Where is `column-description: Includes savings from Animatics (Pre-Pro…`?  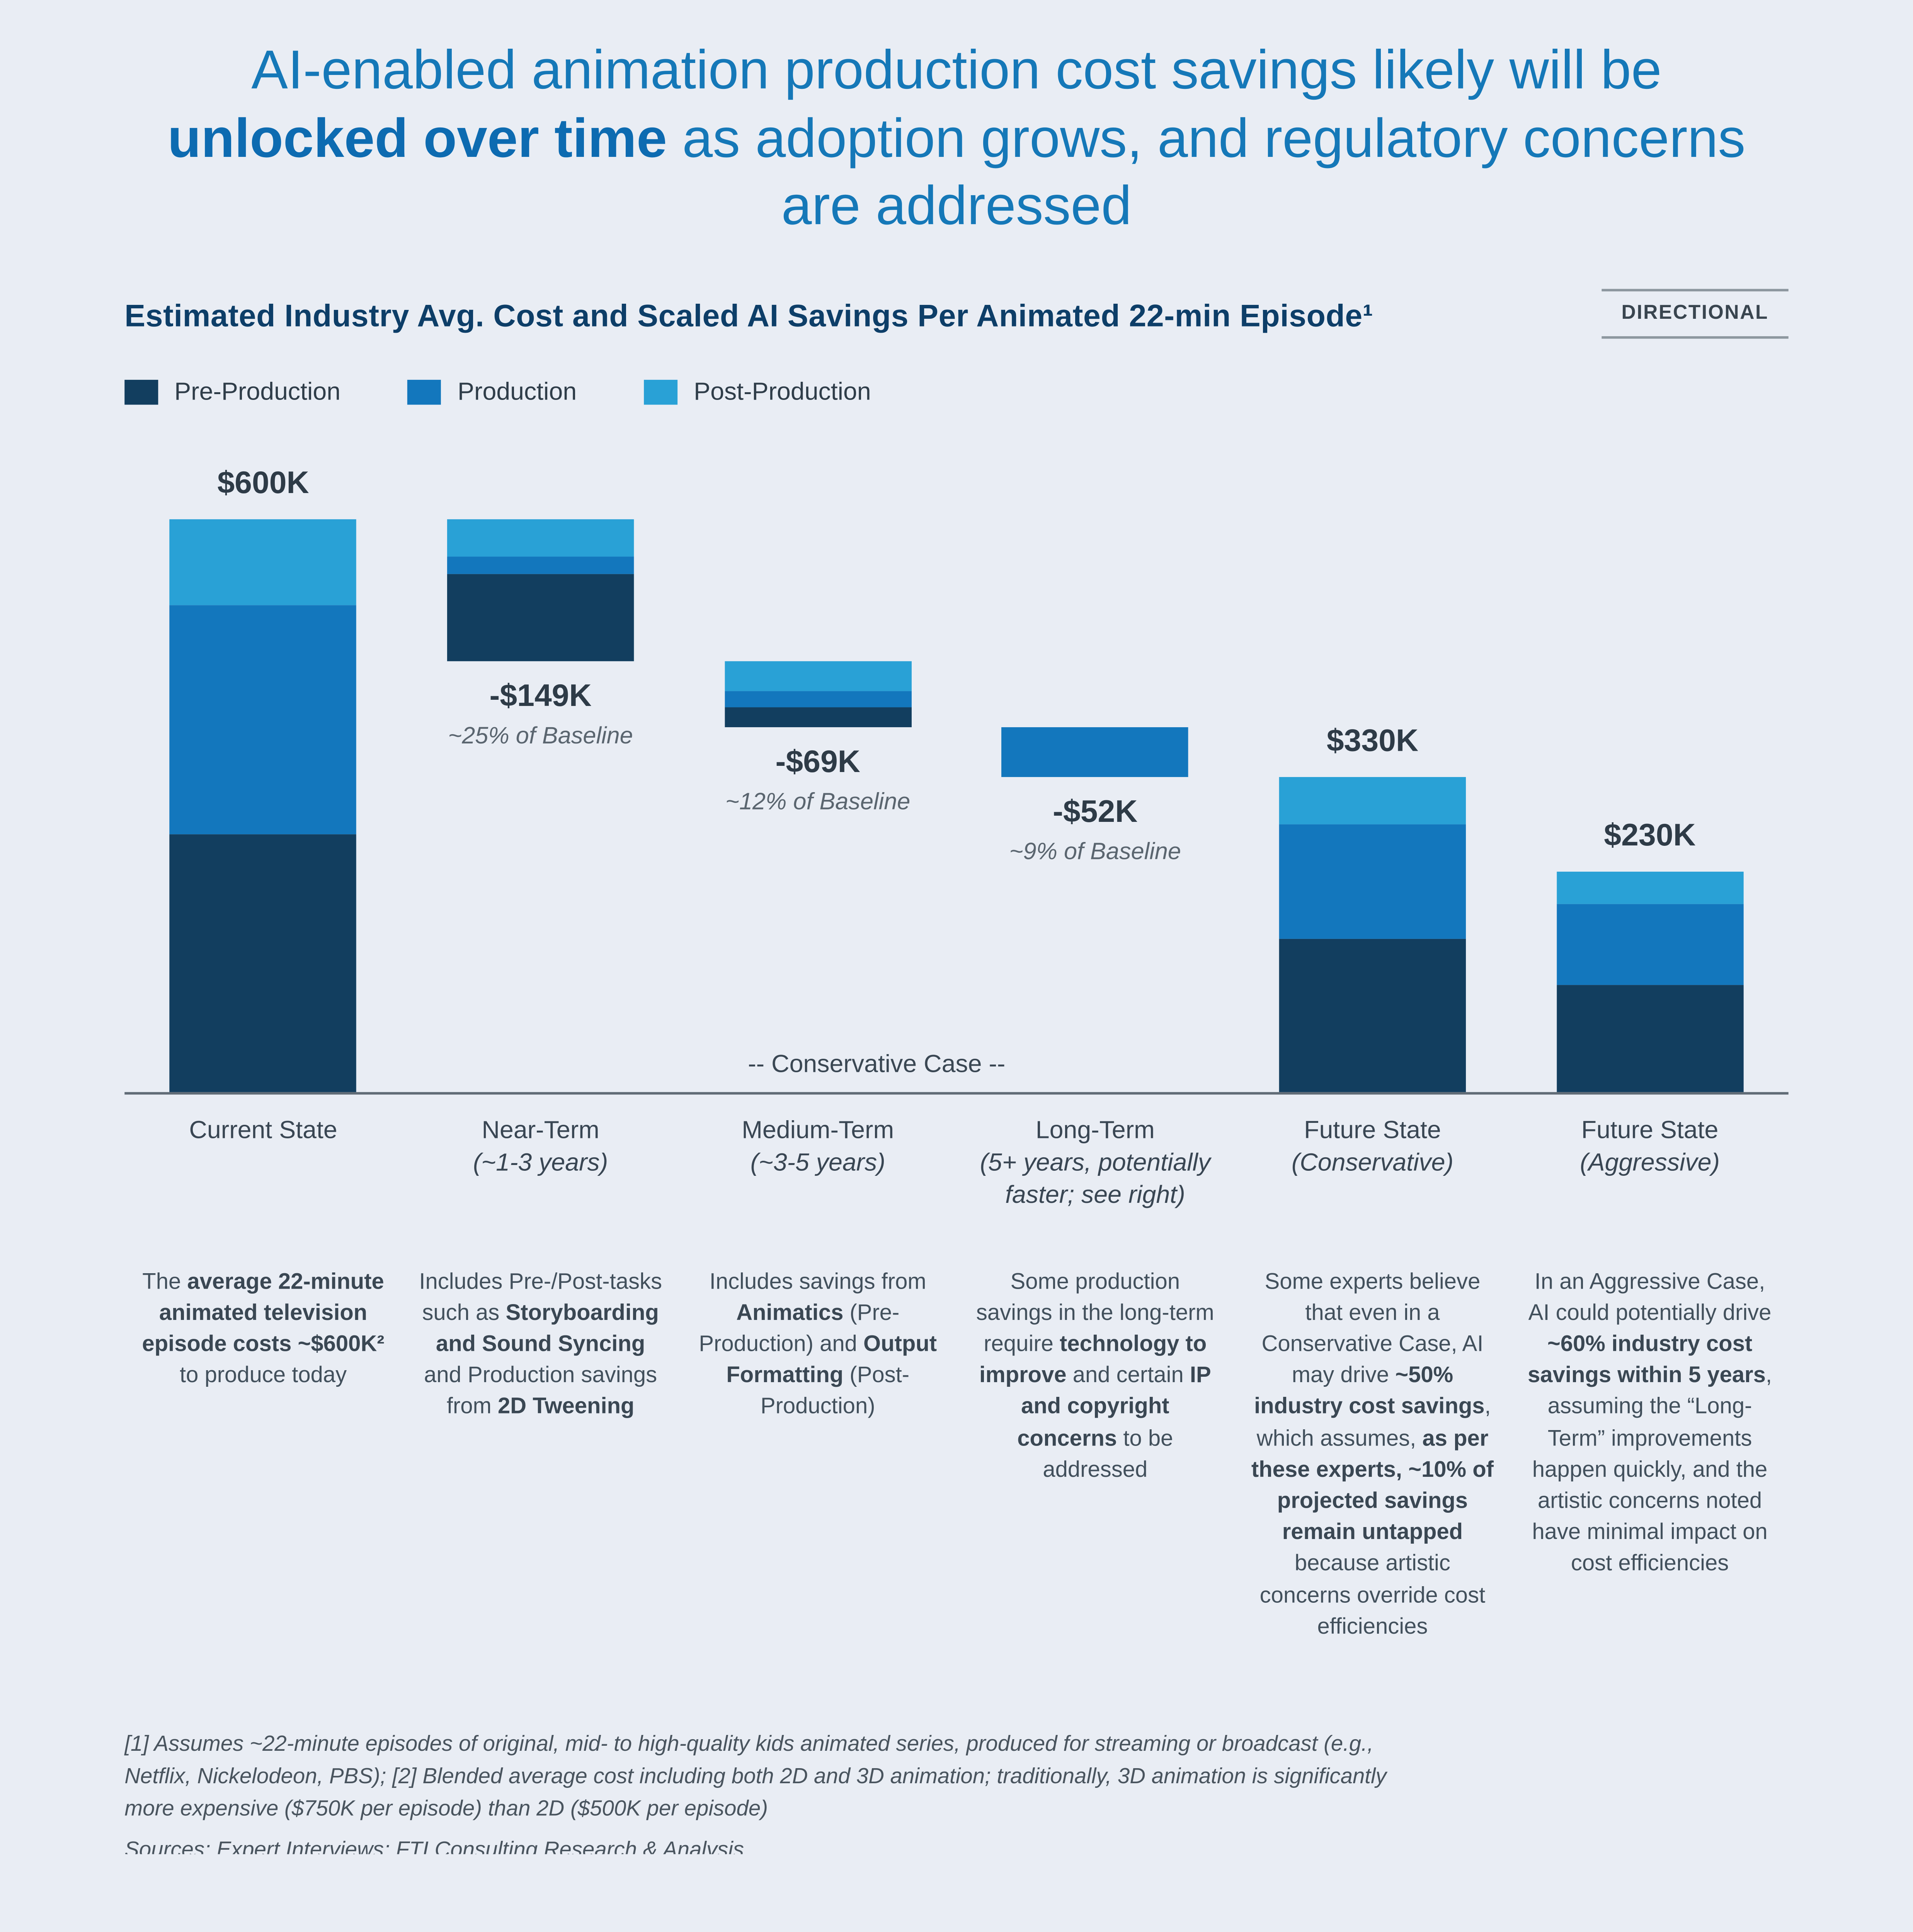 column-description: Includes savings from Animatics (Pre-Pro… is located at coordinates (818, 1343).